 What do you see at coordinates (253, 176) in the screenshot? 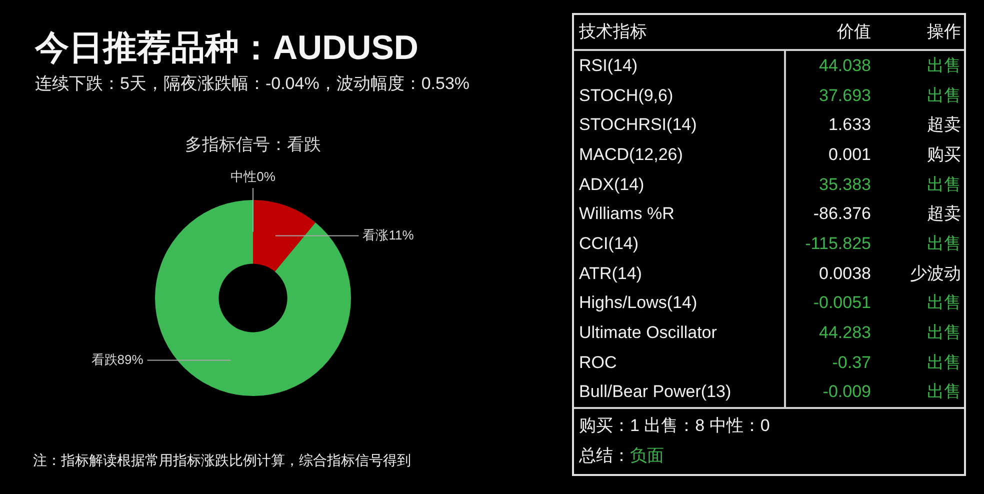
I see `category-label: 中性0%` at bounding box center [253, 176].